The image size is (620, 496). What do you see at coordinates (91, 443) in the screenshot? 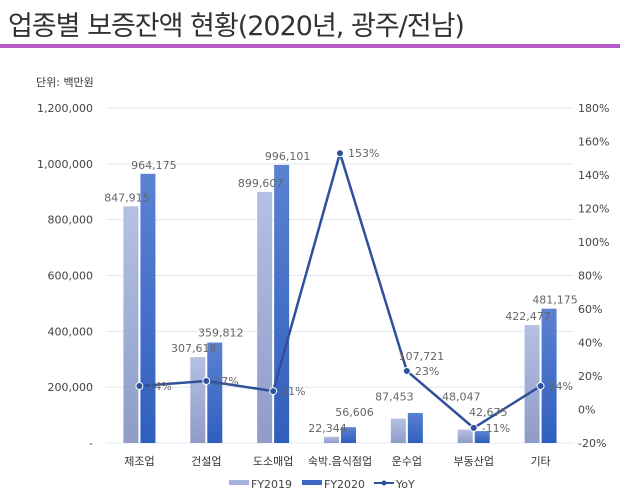
I see `y-left-tick: -` at bounding box center [91, 443].